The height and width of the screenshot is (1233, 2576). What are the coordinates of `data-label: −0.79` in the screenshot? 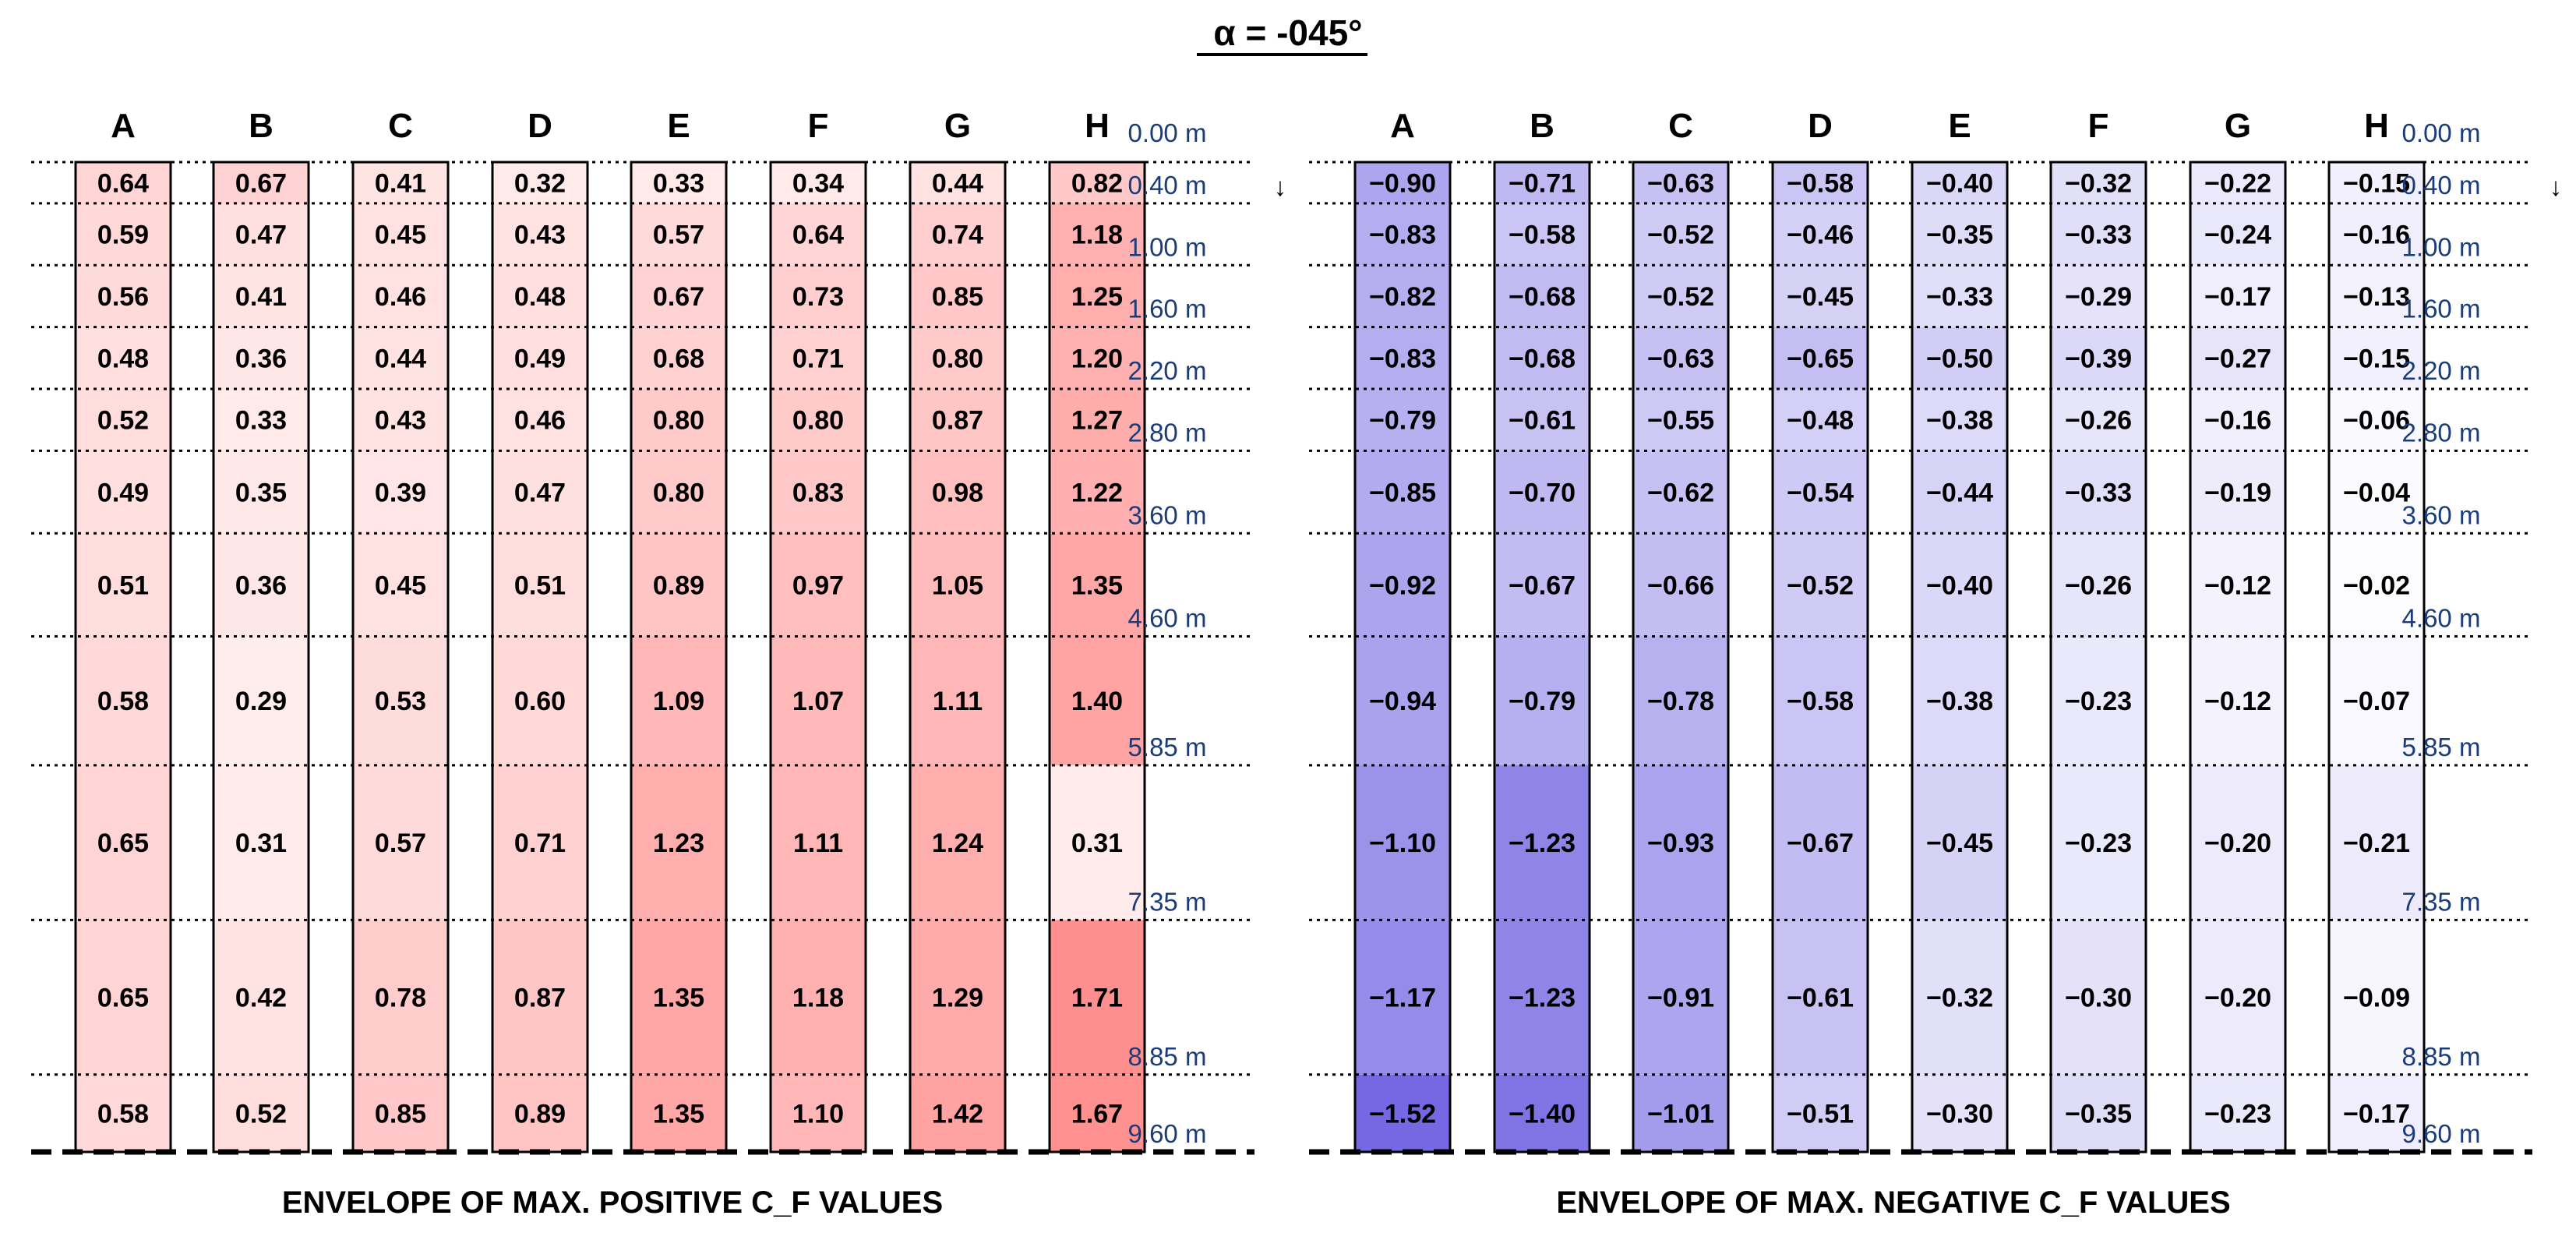 It's located at (1542, 701).